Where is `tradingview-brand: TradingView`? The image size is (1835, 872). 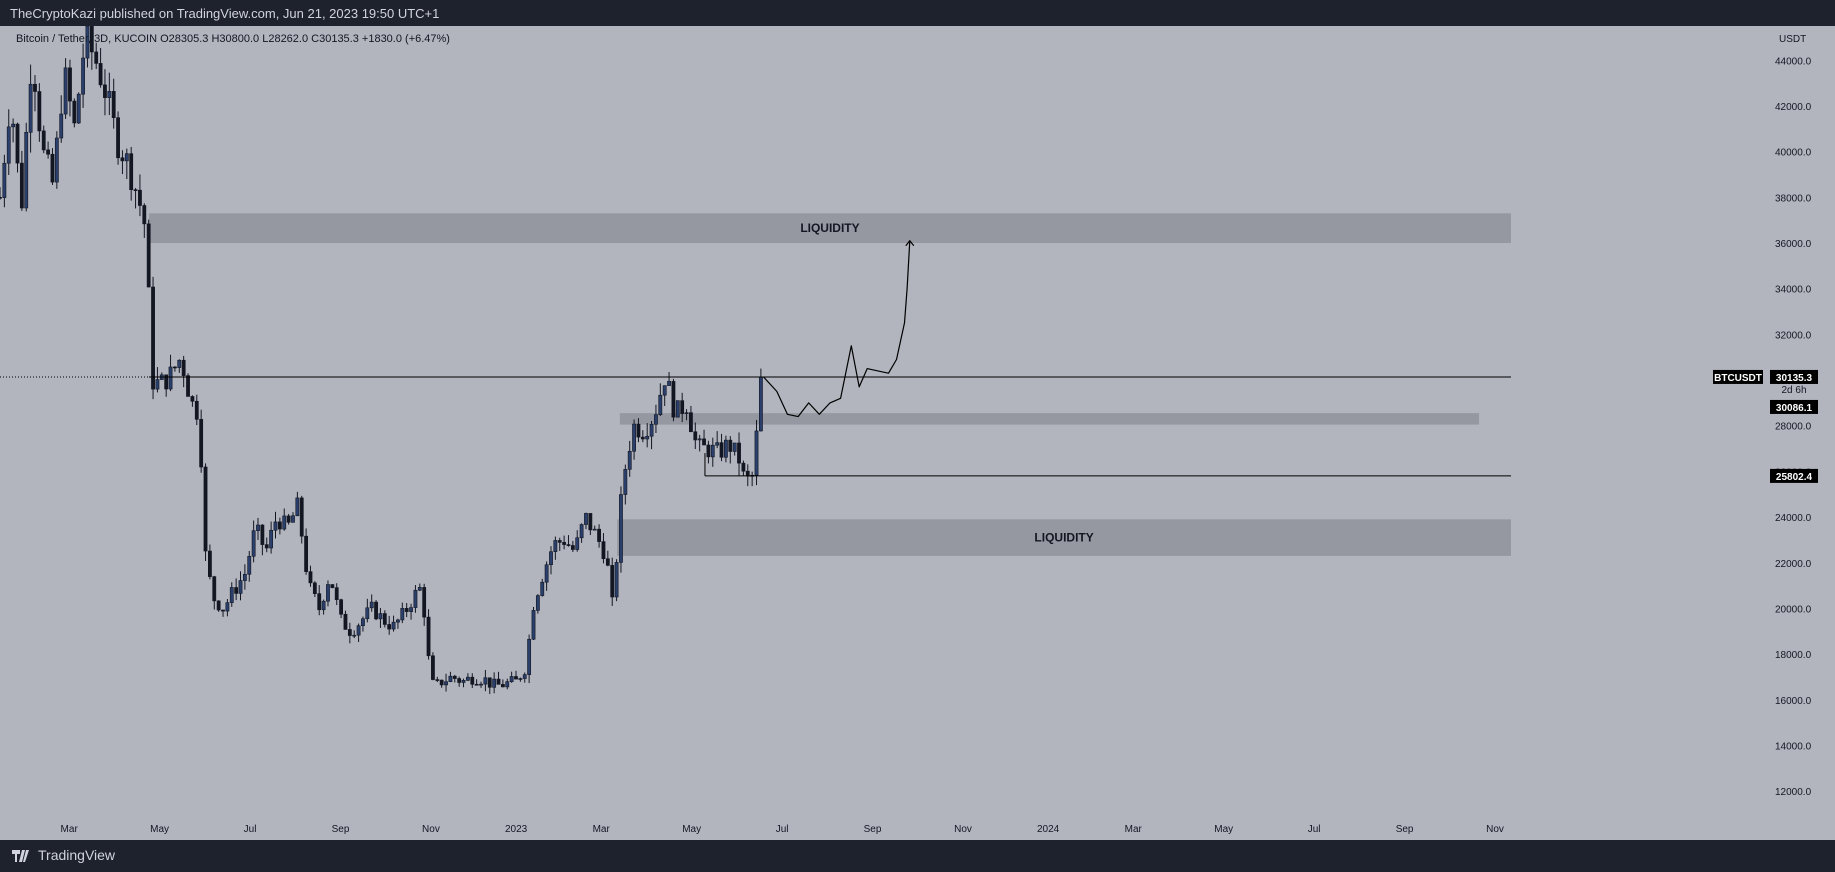 tradingview-brand: TradingView is located at coordinates (63, 855).